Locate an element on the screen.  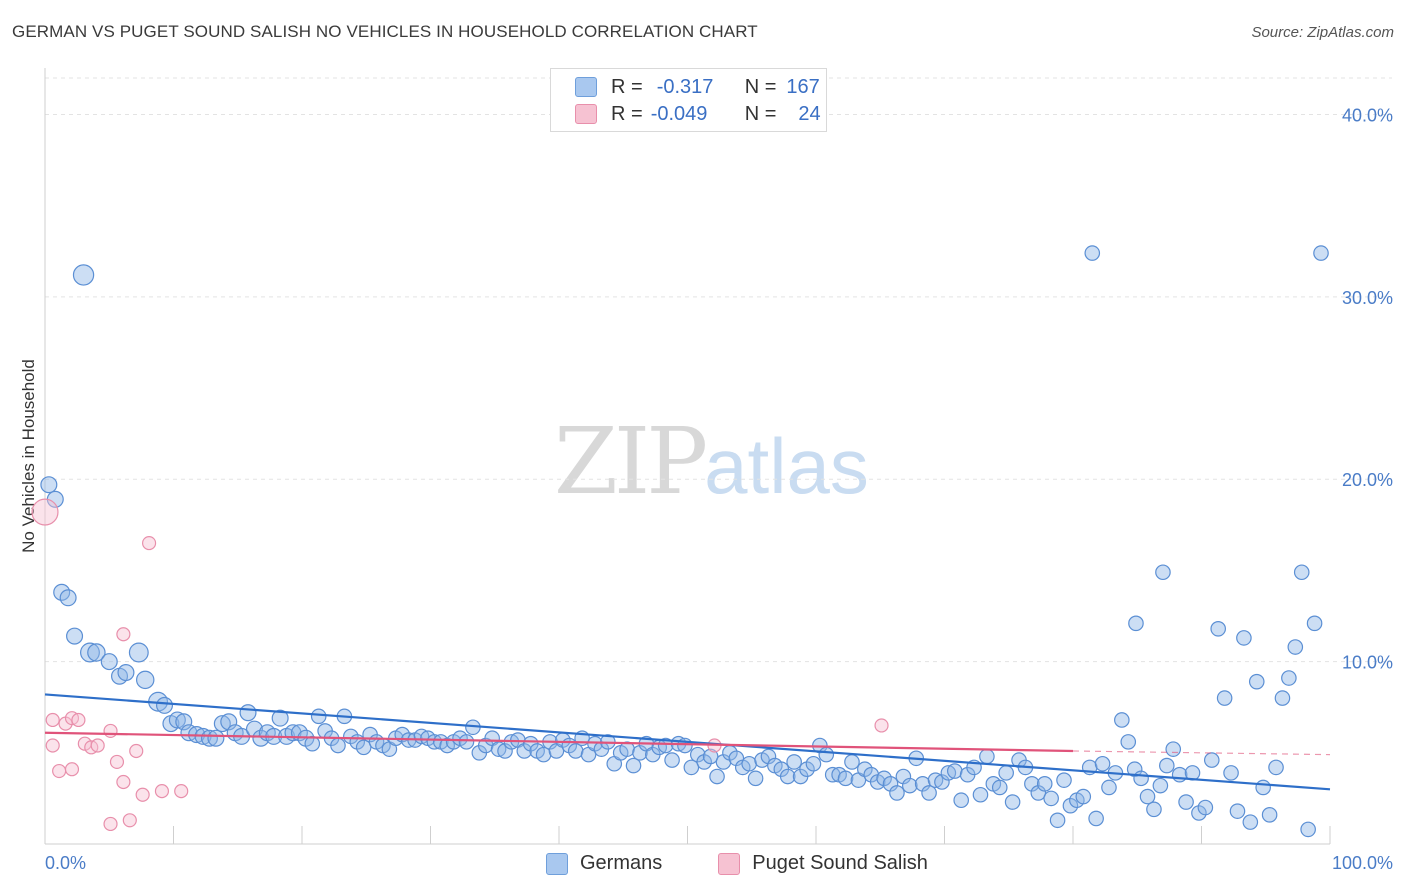
x-tick-labels: 0.0% 100.0% is located at coordinates (719, 863).